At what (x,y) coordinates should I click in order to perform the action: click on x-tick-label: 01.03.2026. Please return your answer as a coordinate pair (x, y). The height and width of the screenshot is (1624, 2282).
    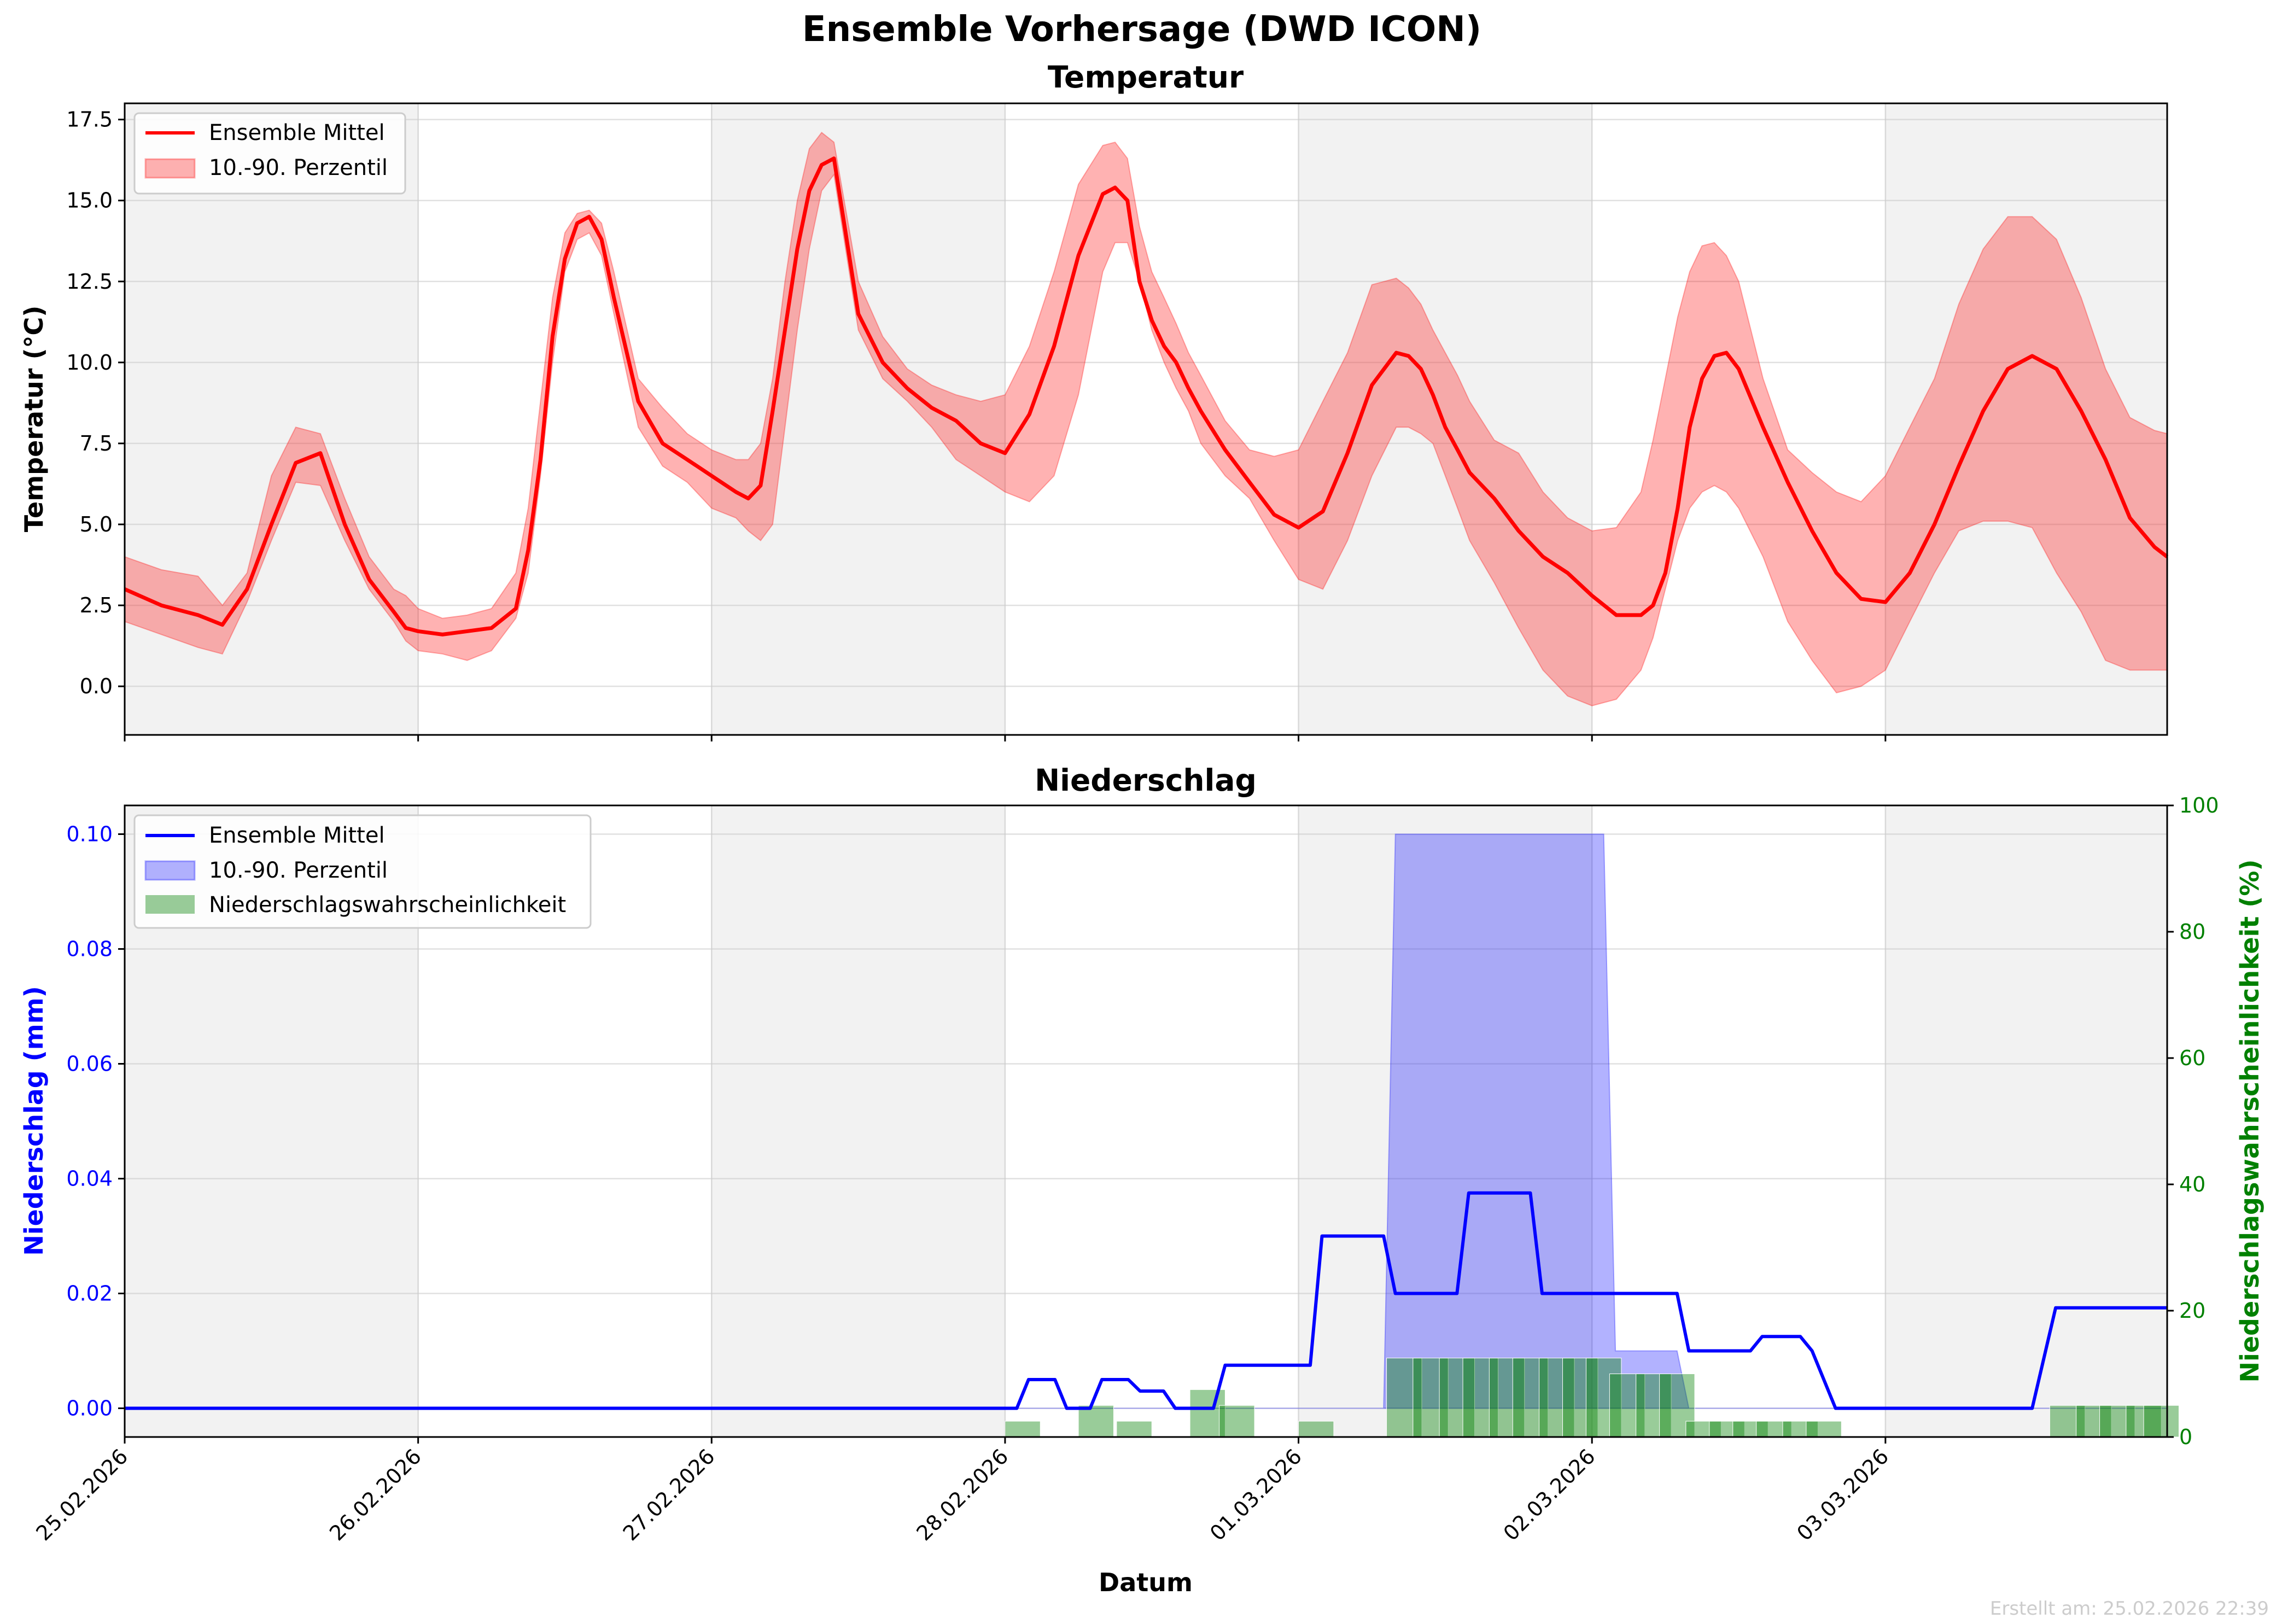
    Looking at the image, I should click on (1256, 1494).